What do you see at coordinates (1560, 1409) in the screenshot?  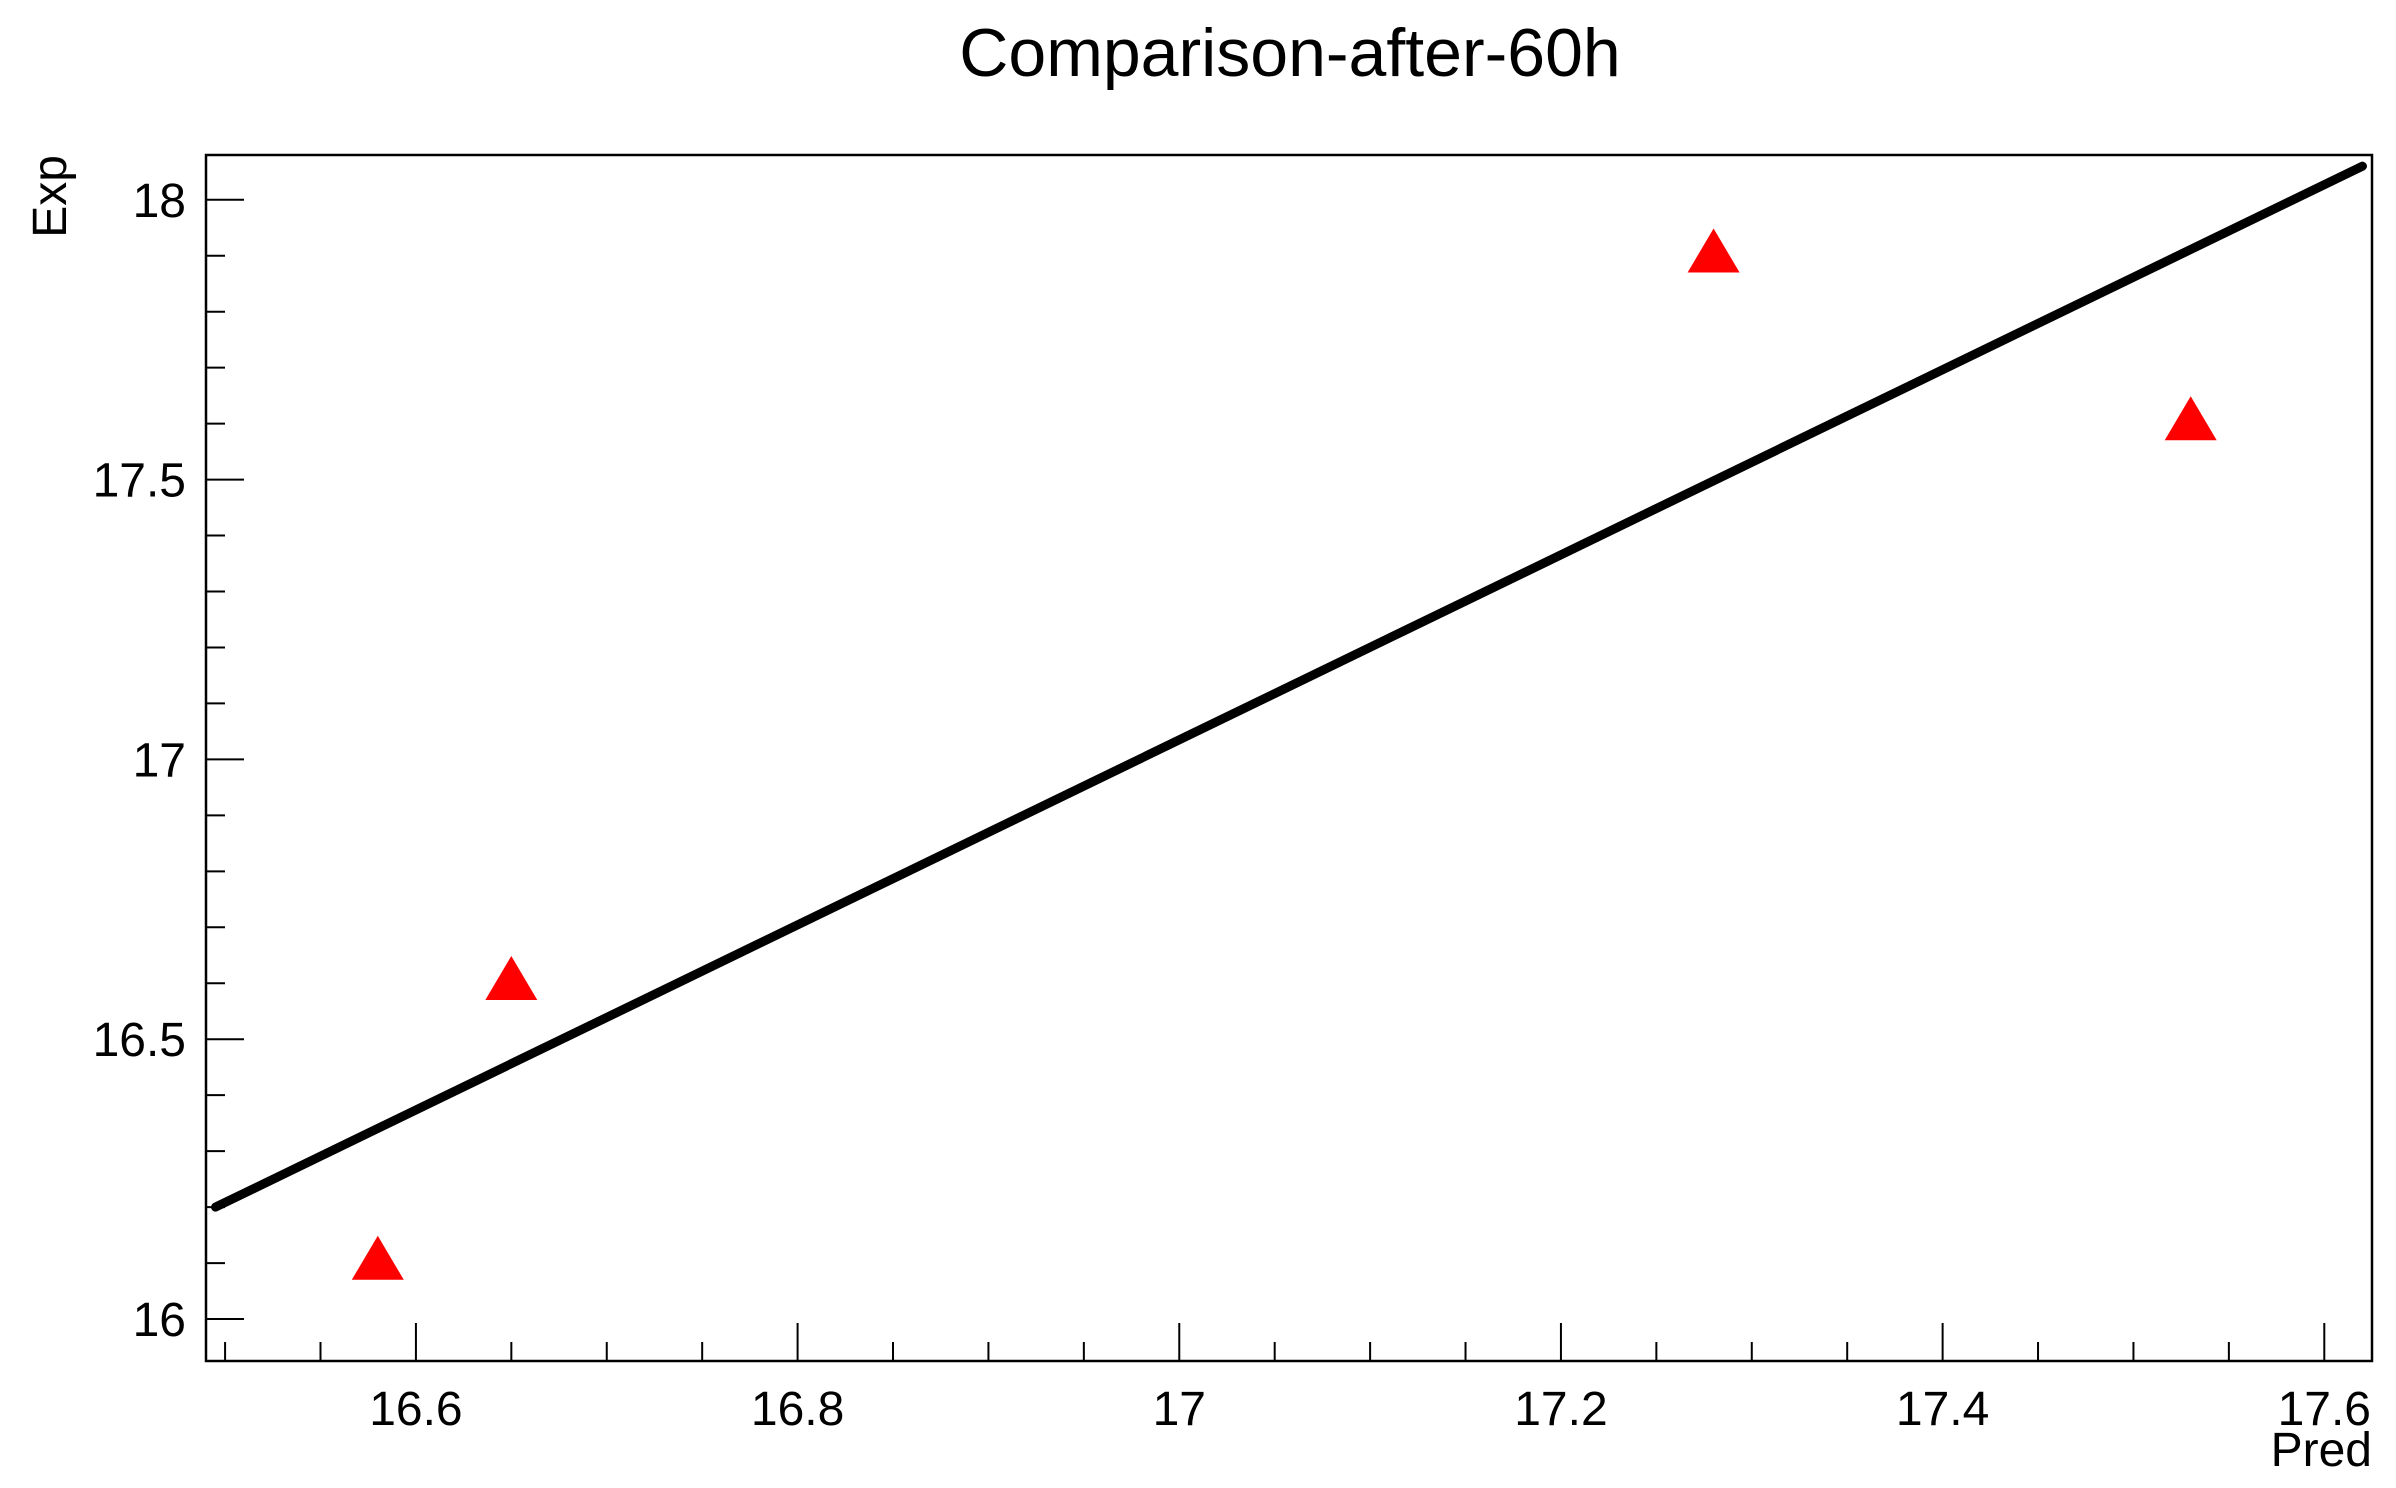 I see `x-tick-label: 17.2` at bounding box center [1560, 1409].